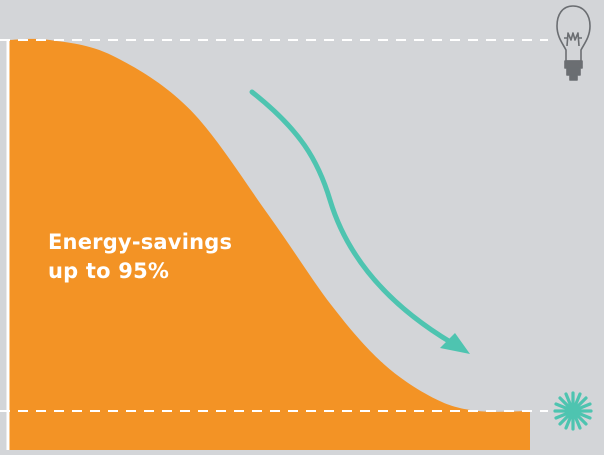  I want to click on led-burst-icon, so click(573, 411).